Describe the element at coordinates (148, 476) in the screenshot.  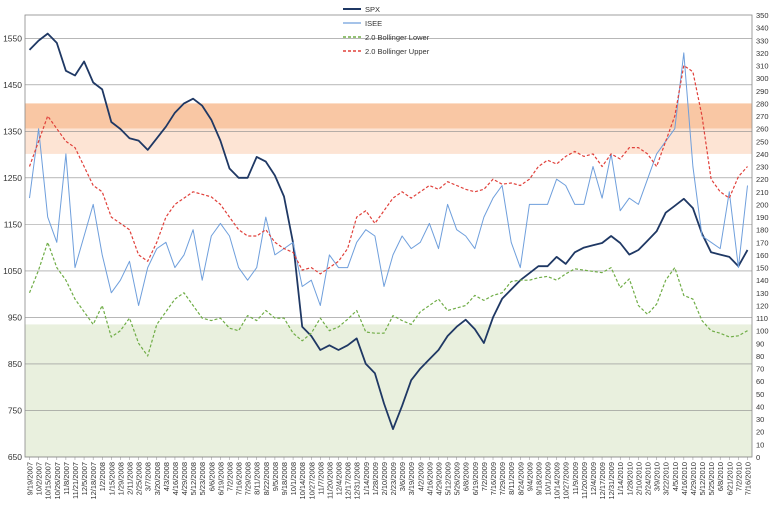
I see `x-tick-label-13: 3/7/2008` at that location.